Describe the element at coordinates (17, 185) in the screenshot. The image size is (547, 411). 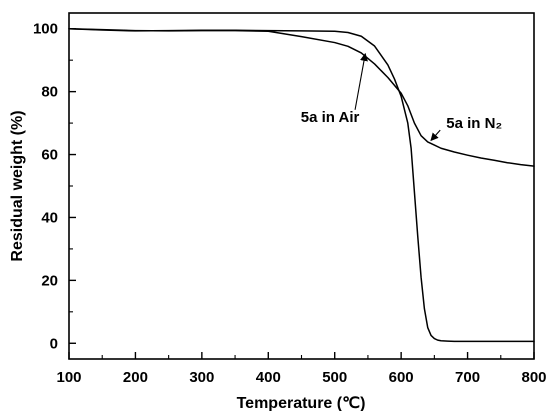
I see `y-axis-title: Residual weight (%)` at that location.